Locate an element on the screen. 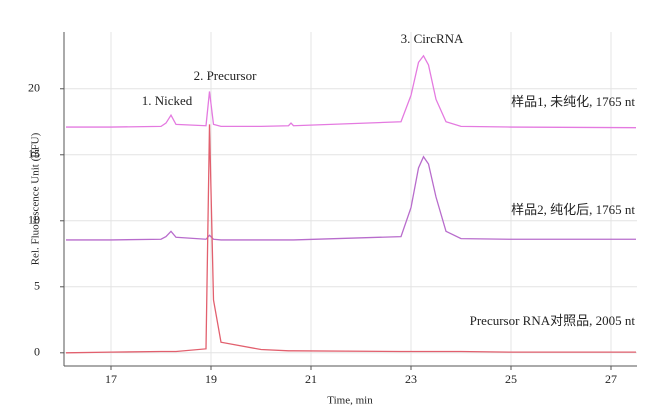 This screenshot has height=411, width=650. annotation: 3. CircRNA is located at coordinates (432, 38).